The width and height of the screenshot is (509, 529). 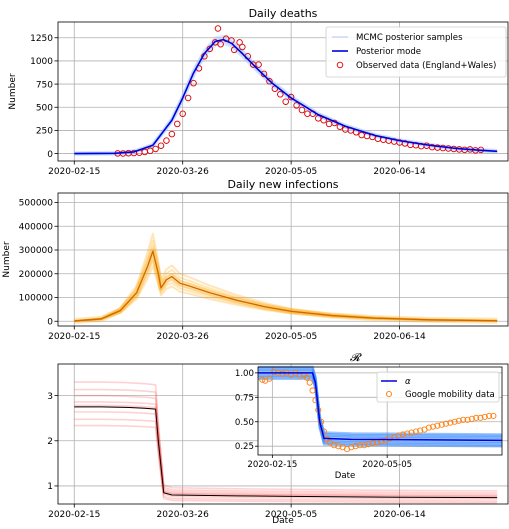 What do you see at coordinates (388, 52) in the screenshot?
I see `legend-label-mode: Posterior mode` at bounding box center [388, 52].